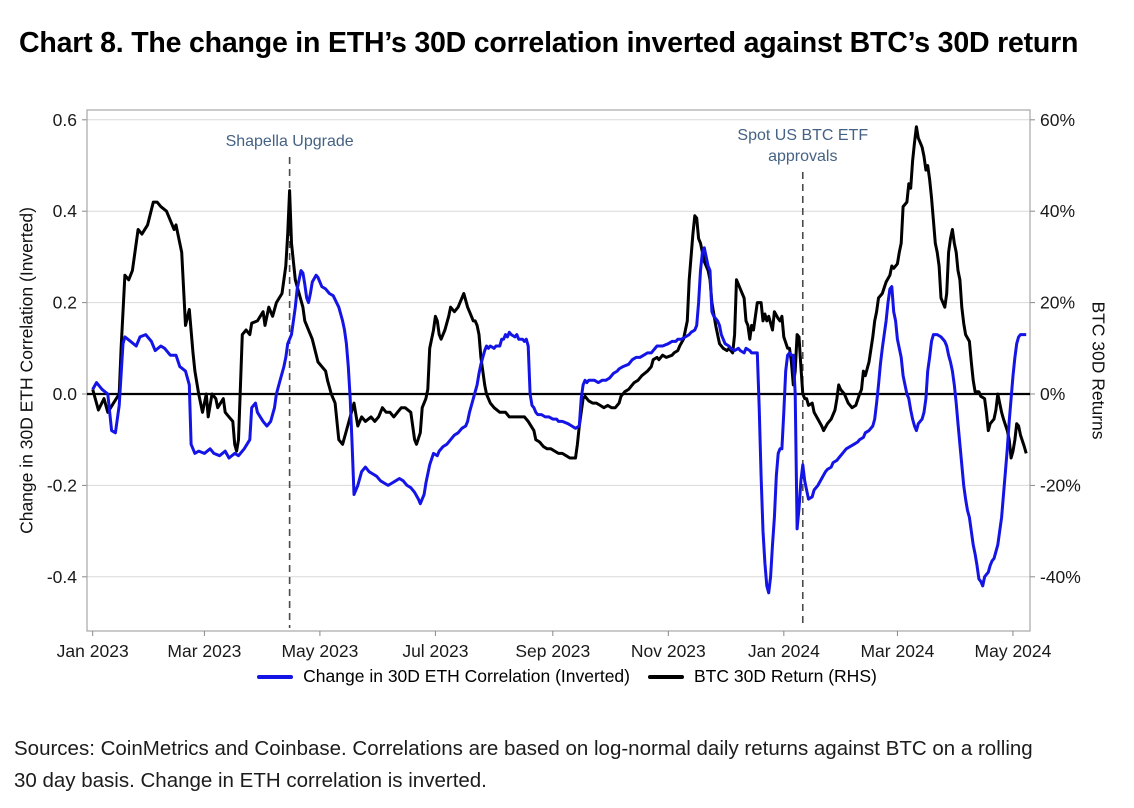  I want to click on legend-item-eth-correlation: Change in 30D ETH Correlation (Inverted), so click(443, 676).